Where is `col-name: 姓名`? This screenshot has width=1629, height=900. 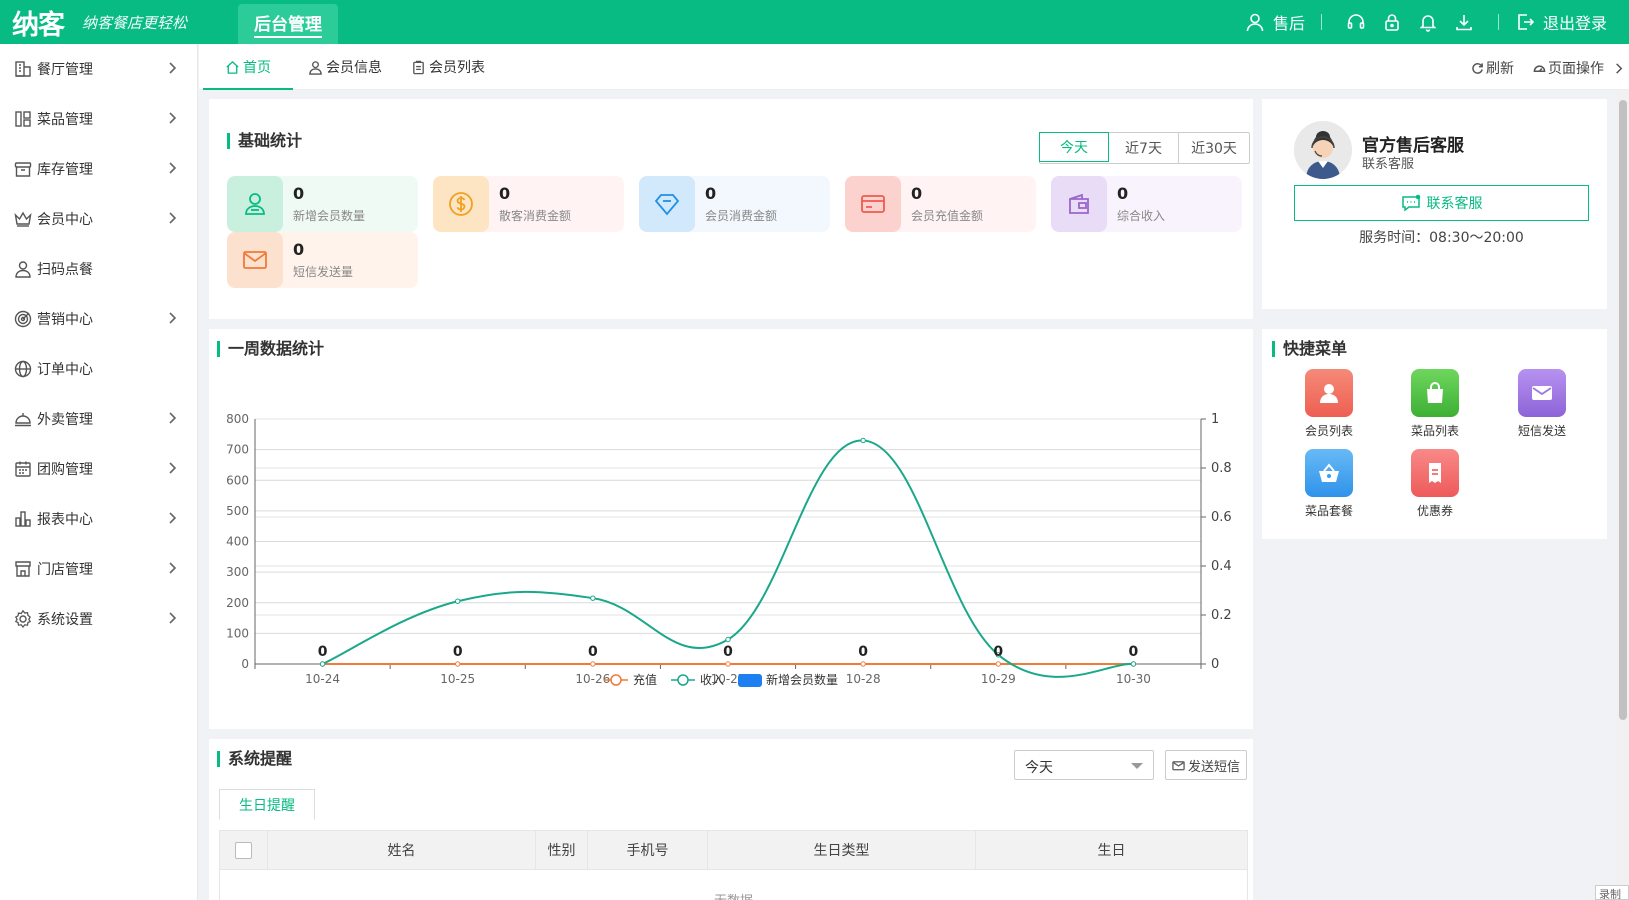
col-name: 姓名 is located at coordinates (402, 850).